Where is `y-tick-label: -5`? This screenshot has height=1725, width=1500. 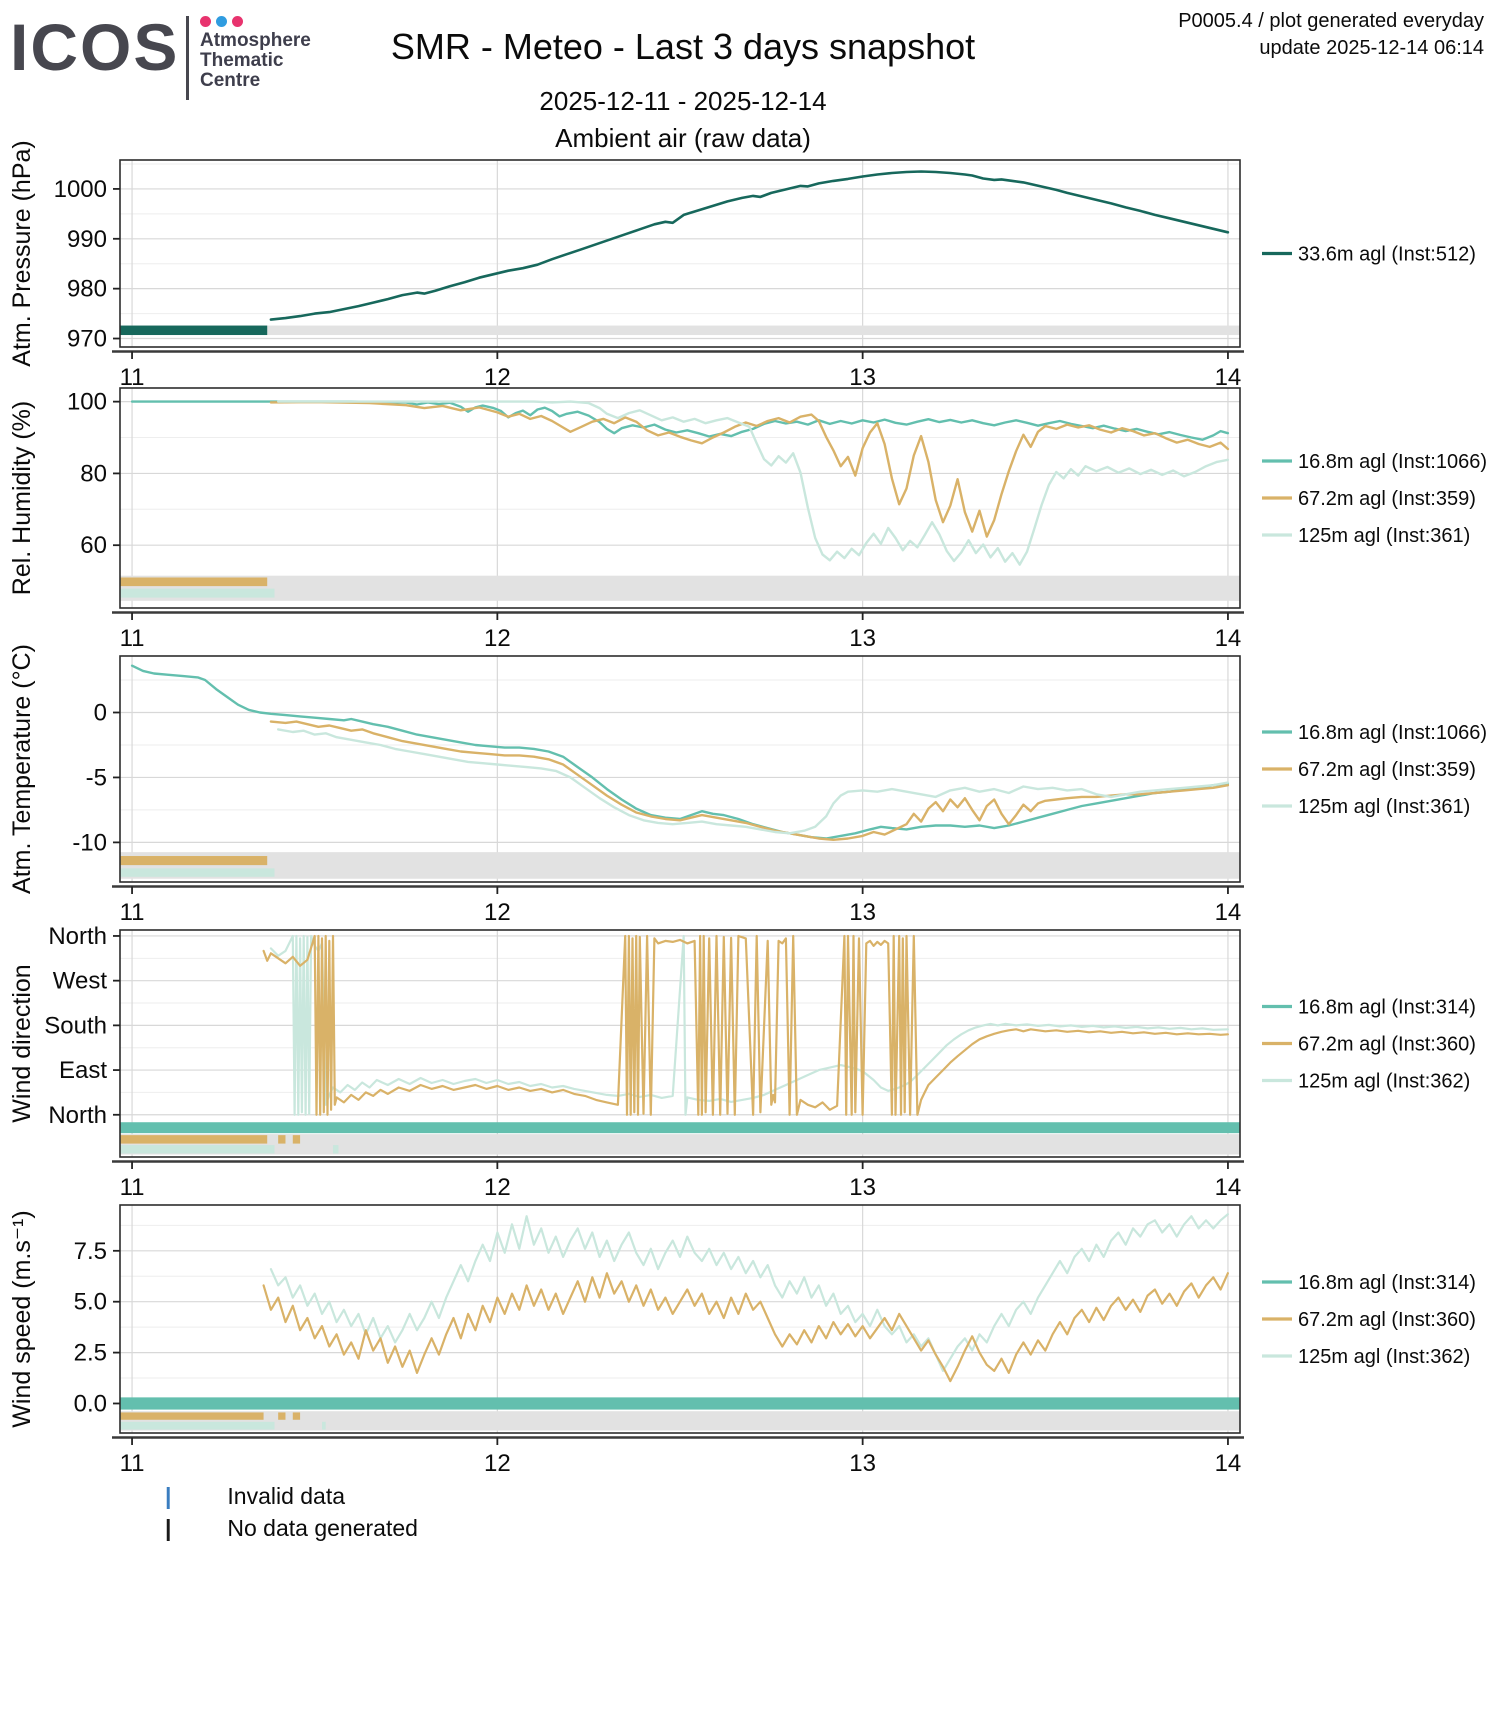
y-tick-label: -5 is located at coordinates (96, 777).